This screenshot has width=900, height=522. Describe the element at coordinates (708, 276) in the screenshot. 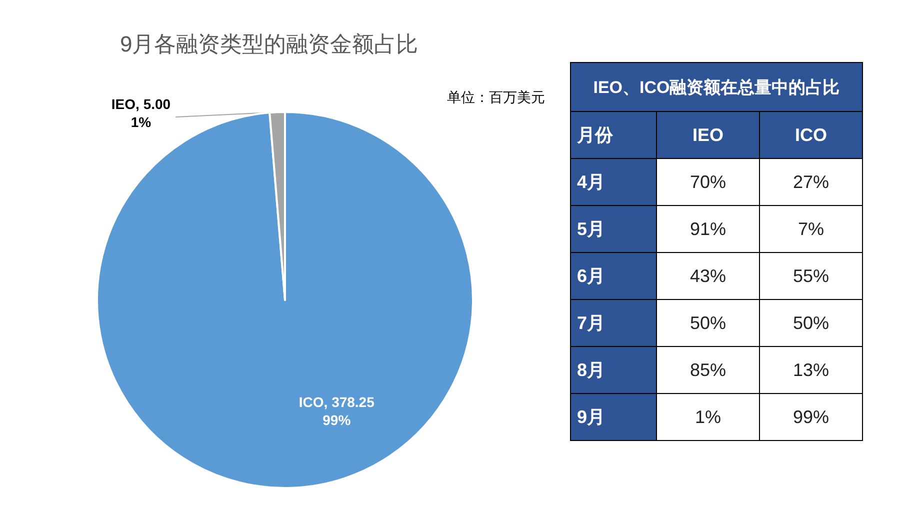

I see `data-label: 43%` at that location.